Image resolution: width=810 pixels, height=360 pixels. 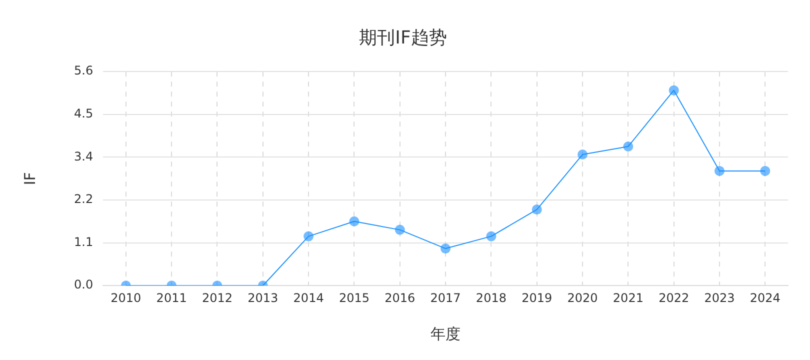 I want to click on x-tick-label: 2011, so click(x=171, y=297).